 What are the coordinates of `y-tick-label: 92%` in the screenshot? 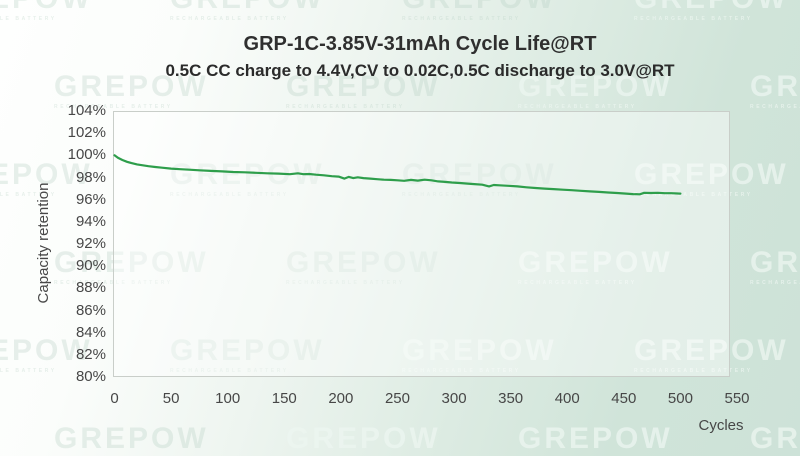 It's located at (90, 243).